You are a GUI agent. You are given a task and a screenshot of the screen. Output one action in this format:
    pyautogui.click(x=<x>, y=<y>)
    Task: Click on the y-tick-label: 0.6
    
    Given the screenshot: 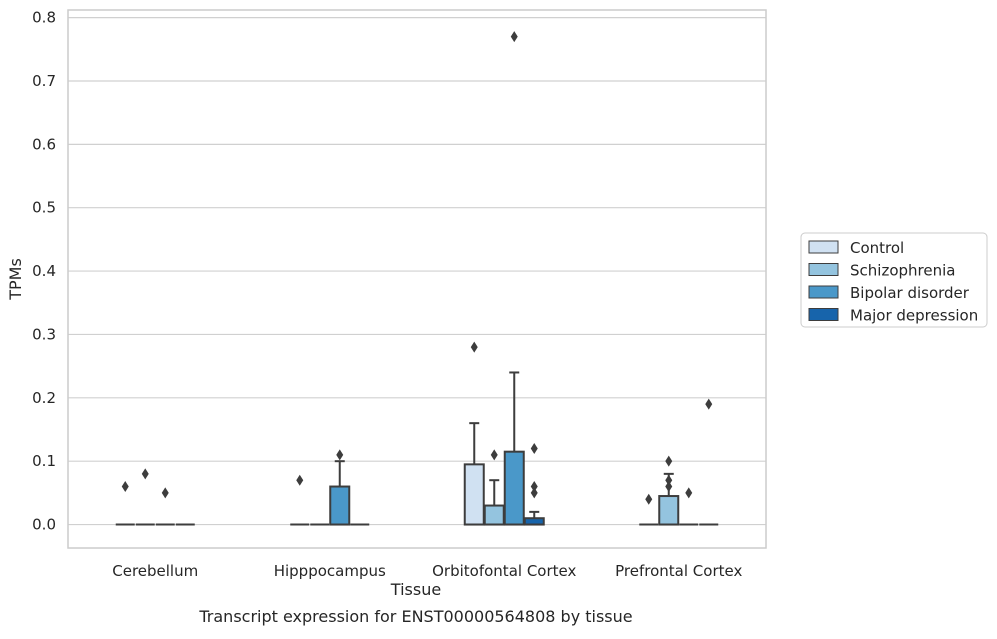 What is the action you would take?
    pyautogui.click(x=44, y=144)
    